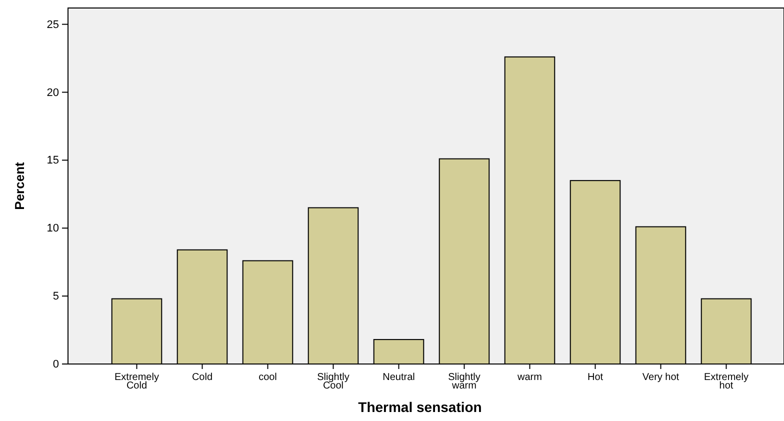  What do you see at coordinates (55, 364) in the screenshot?
I see `y-tick-label: 0` at bounding box center [55, 364].